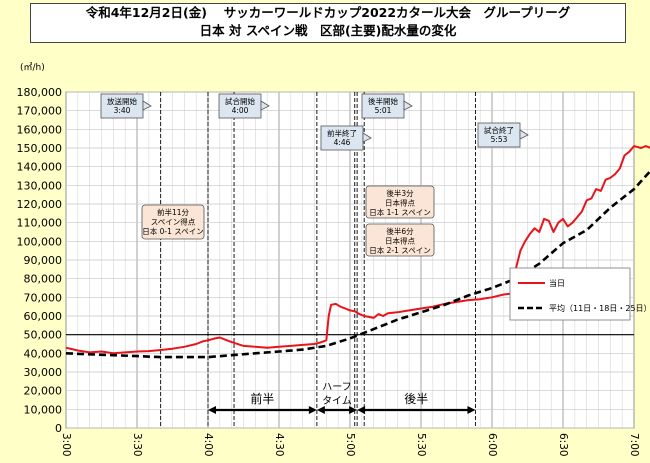 The image size is (650, 463). Describe the element at coordinates (599, 308) in the screenshot. I see `legend-label: 平均（11日・18日・25日）` at that location.